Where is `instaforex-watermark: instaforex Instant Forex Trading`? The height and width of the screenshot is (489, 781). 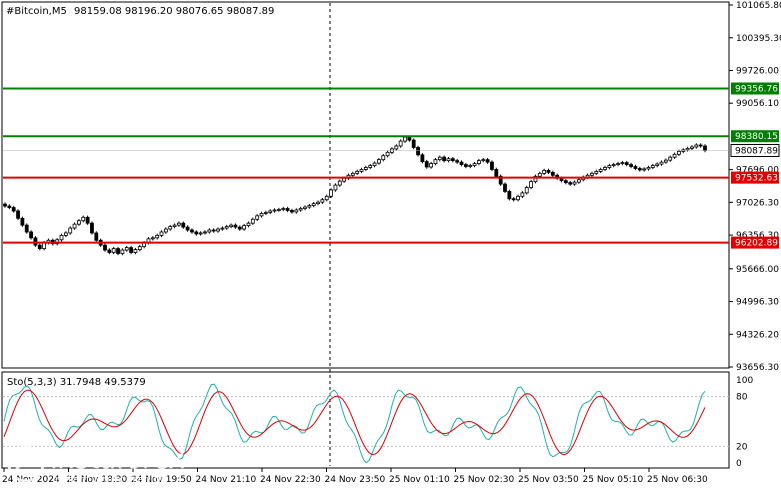
instaforex-watermark: instaforex Instant Forex Trading is located at coordinates (101, 463).